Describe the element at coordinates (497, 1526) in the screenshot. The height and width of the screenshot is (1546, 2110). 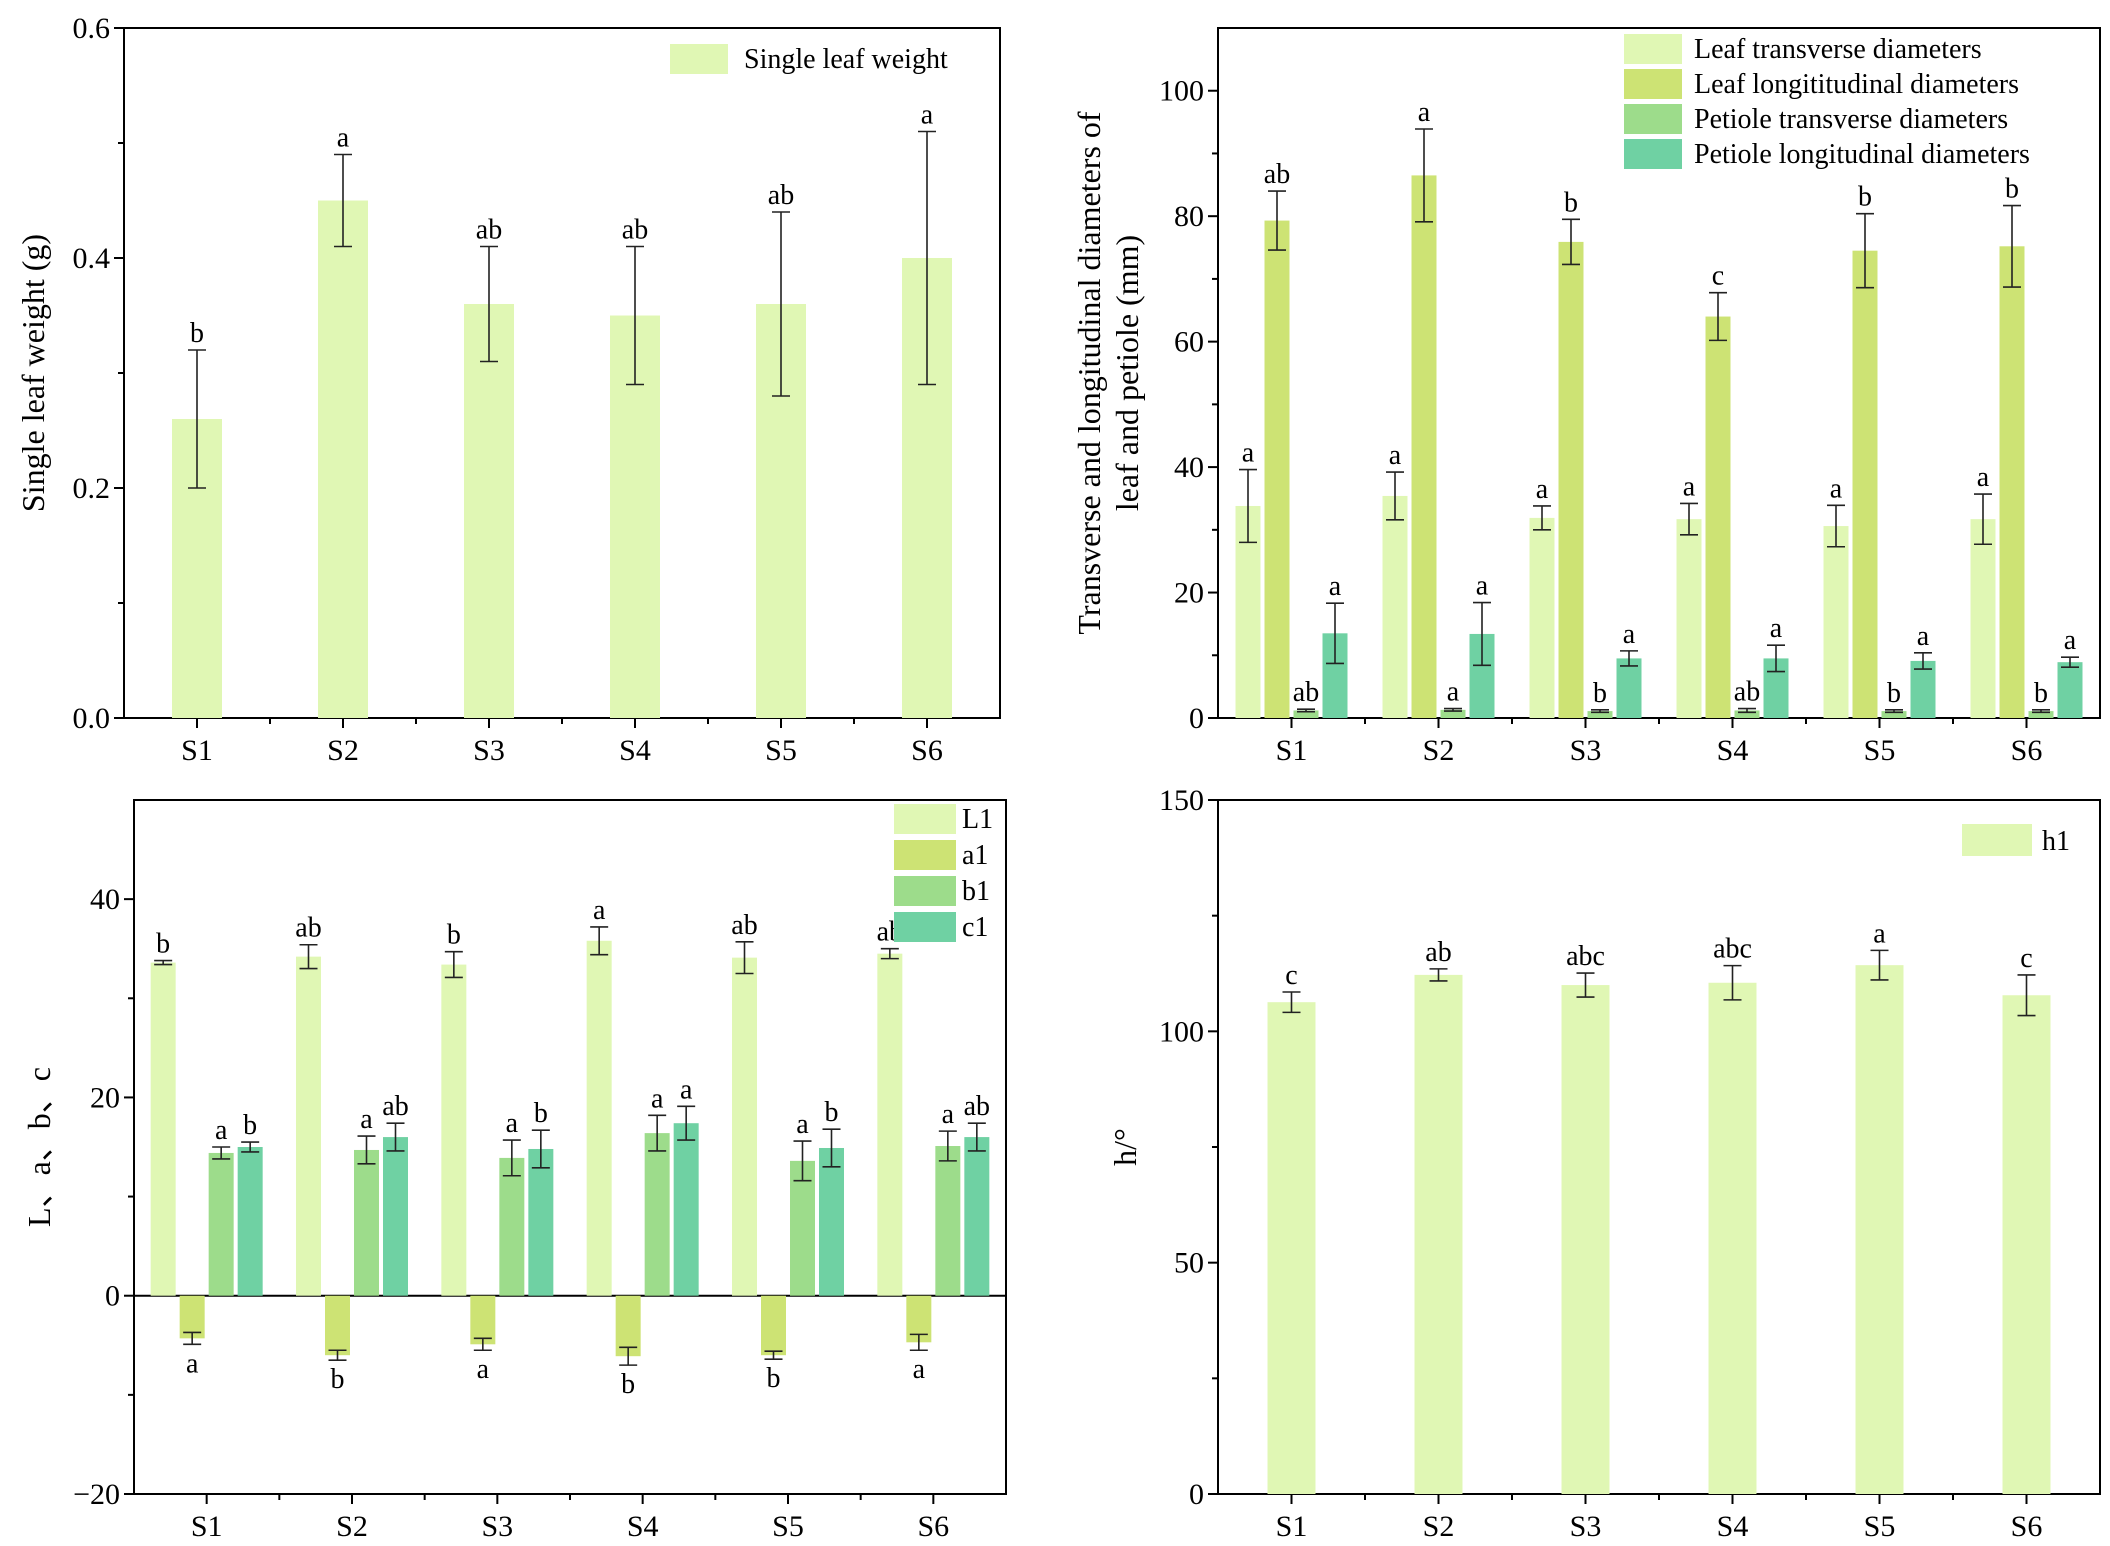
I see `x-tick-label: S3` at that location.